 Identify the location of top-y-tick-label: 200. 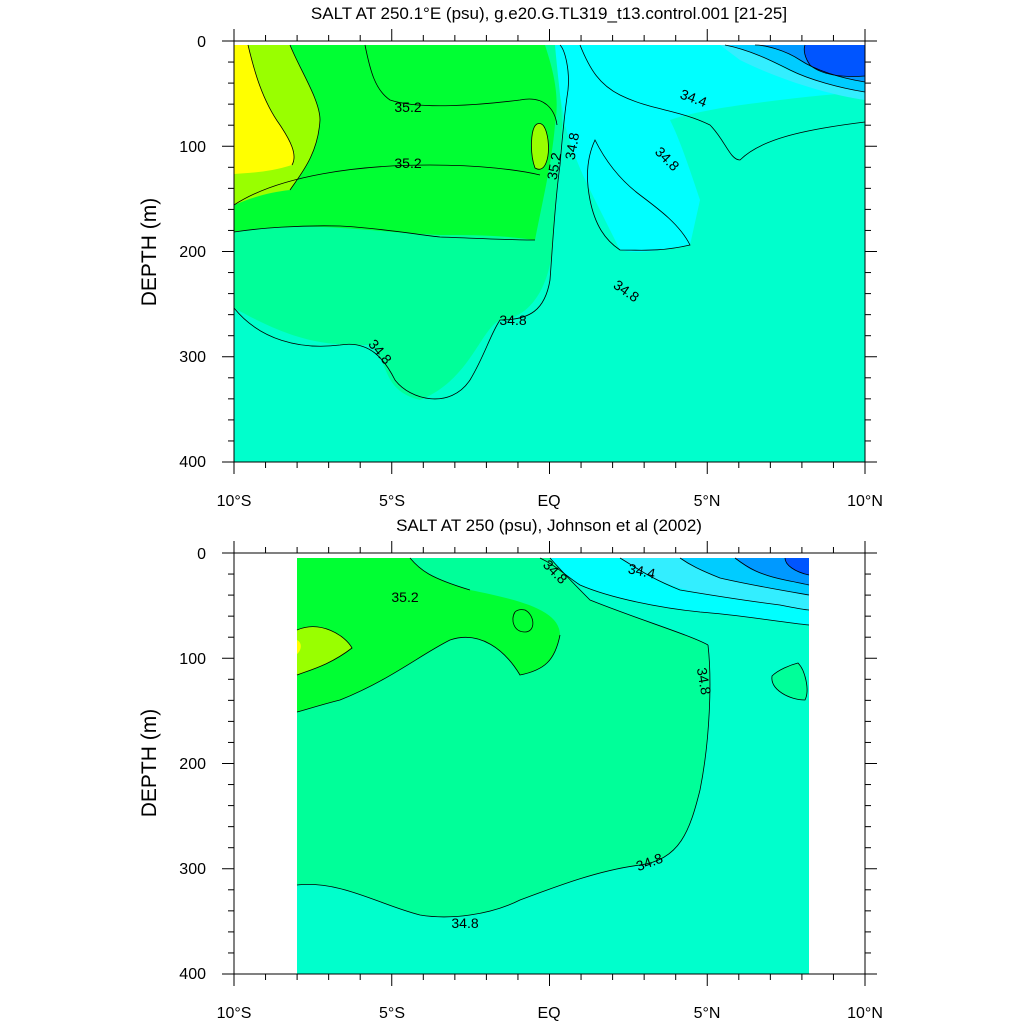
(192, 252).